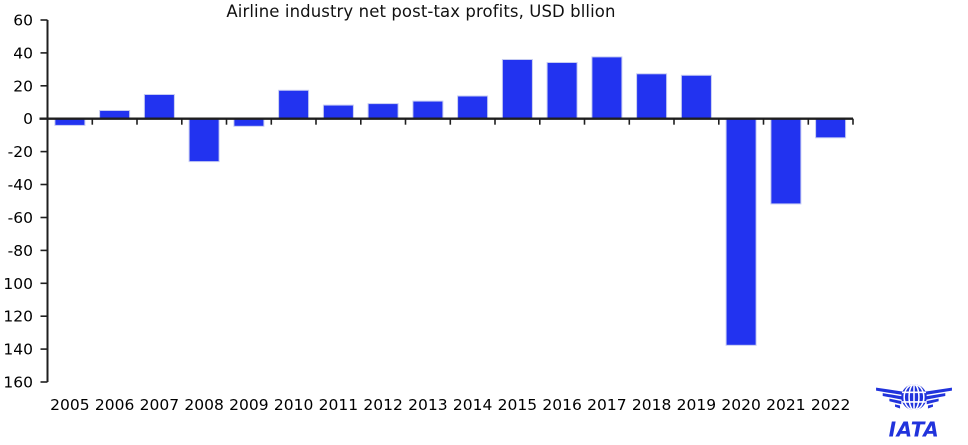 The height and width of the screenshot is (445, 968). What do you see at coordinates (938, 398) in the screenshot?
I see `wing-icon-right` at bounding box center [938, 398].